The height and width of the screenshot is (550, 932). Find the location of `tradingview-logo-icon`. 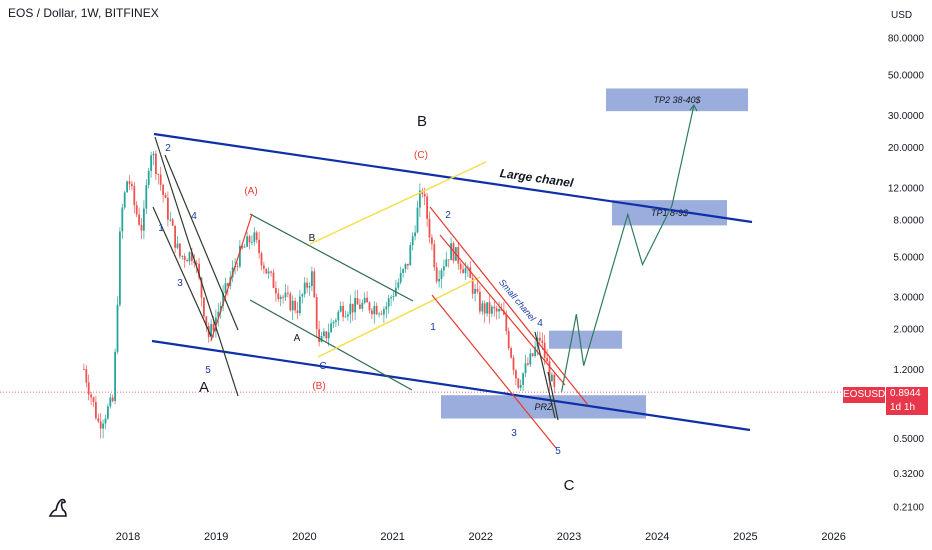

tradingview-logo-icon is located at coordinates (59, 507).